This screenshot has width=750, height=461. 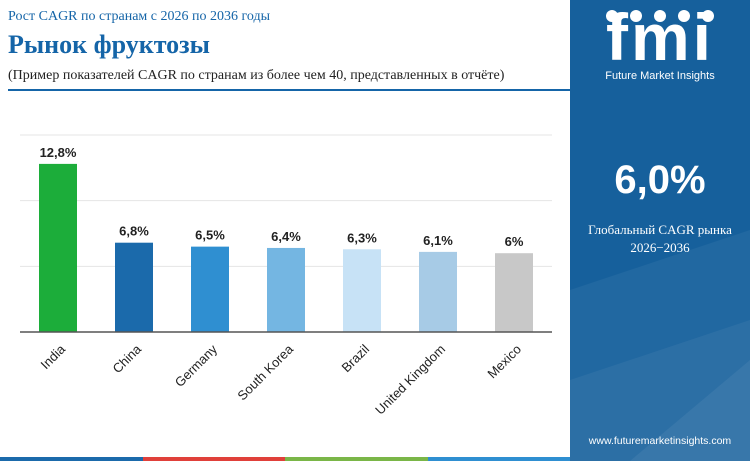 I want to click on global-cagr-label-line2: 2026−2036, so click(x=660, y=247).